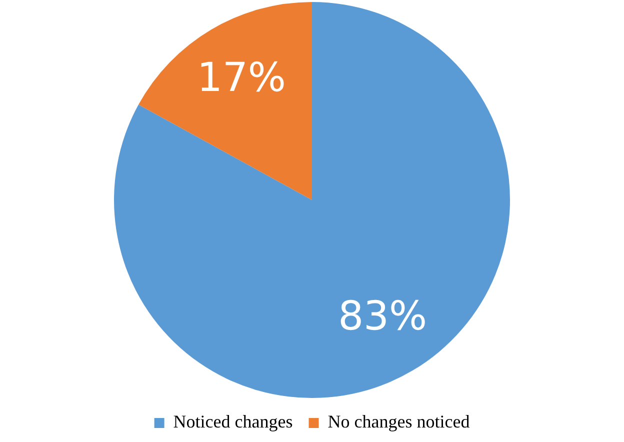  I want to click on data-label: 17%, so click(241, 78).